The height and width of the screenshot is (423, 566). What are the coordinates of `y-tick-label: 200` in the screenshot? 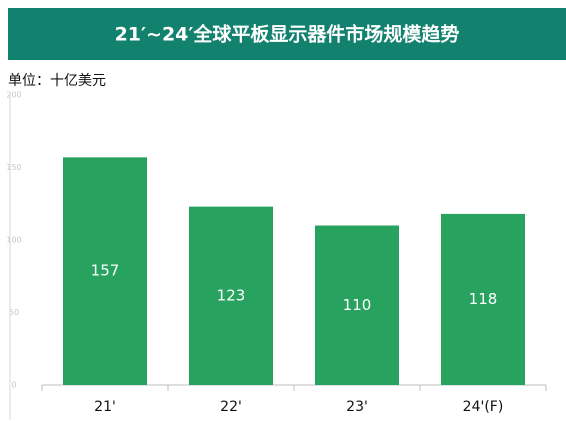 It's located at (13, 95).